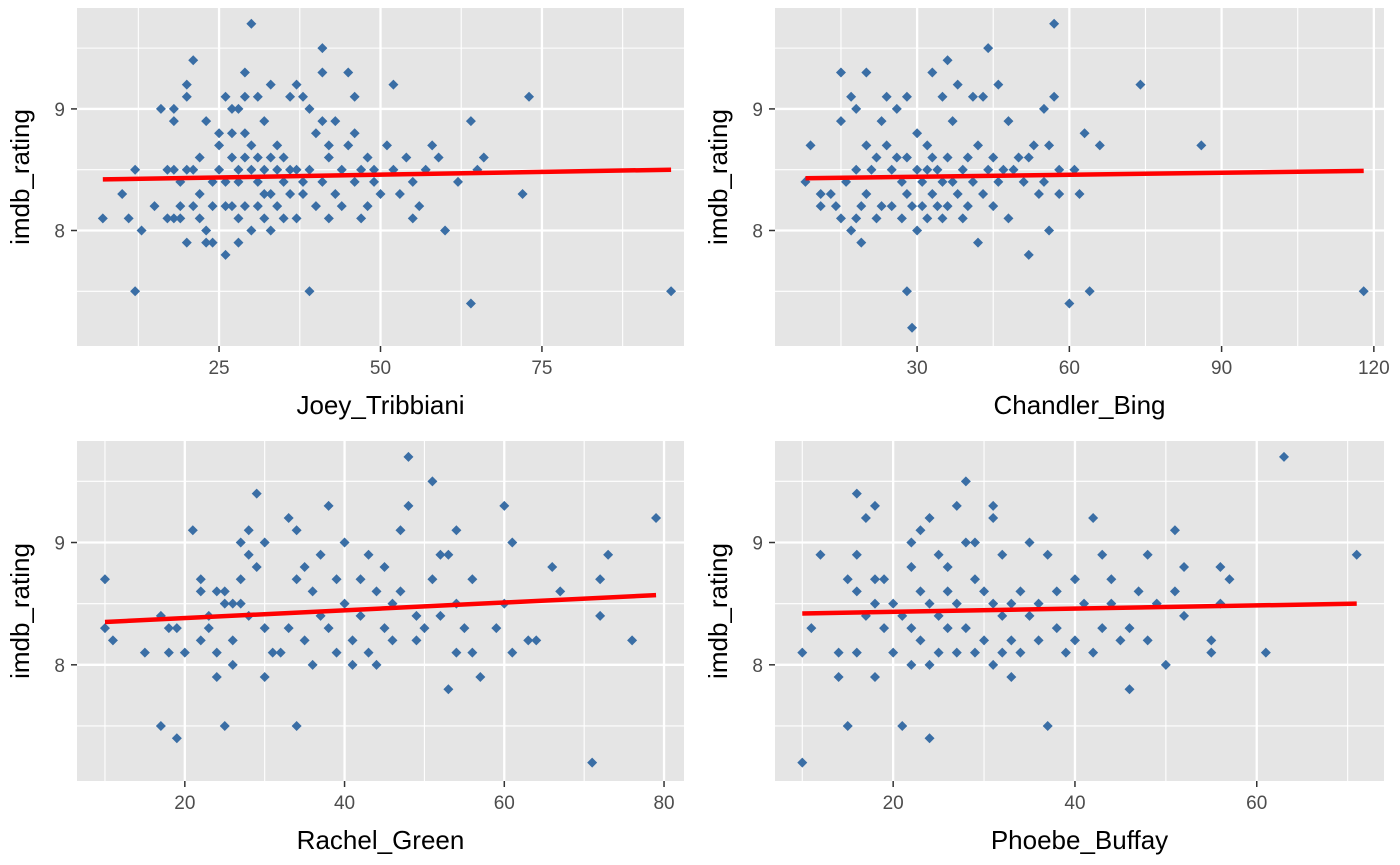 The width and height of the screenshot is (1400, 865). I want to click on joey-x-axis-title: Joey_Tribbiani, so click(380, 405).